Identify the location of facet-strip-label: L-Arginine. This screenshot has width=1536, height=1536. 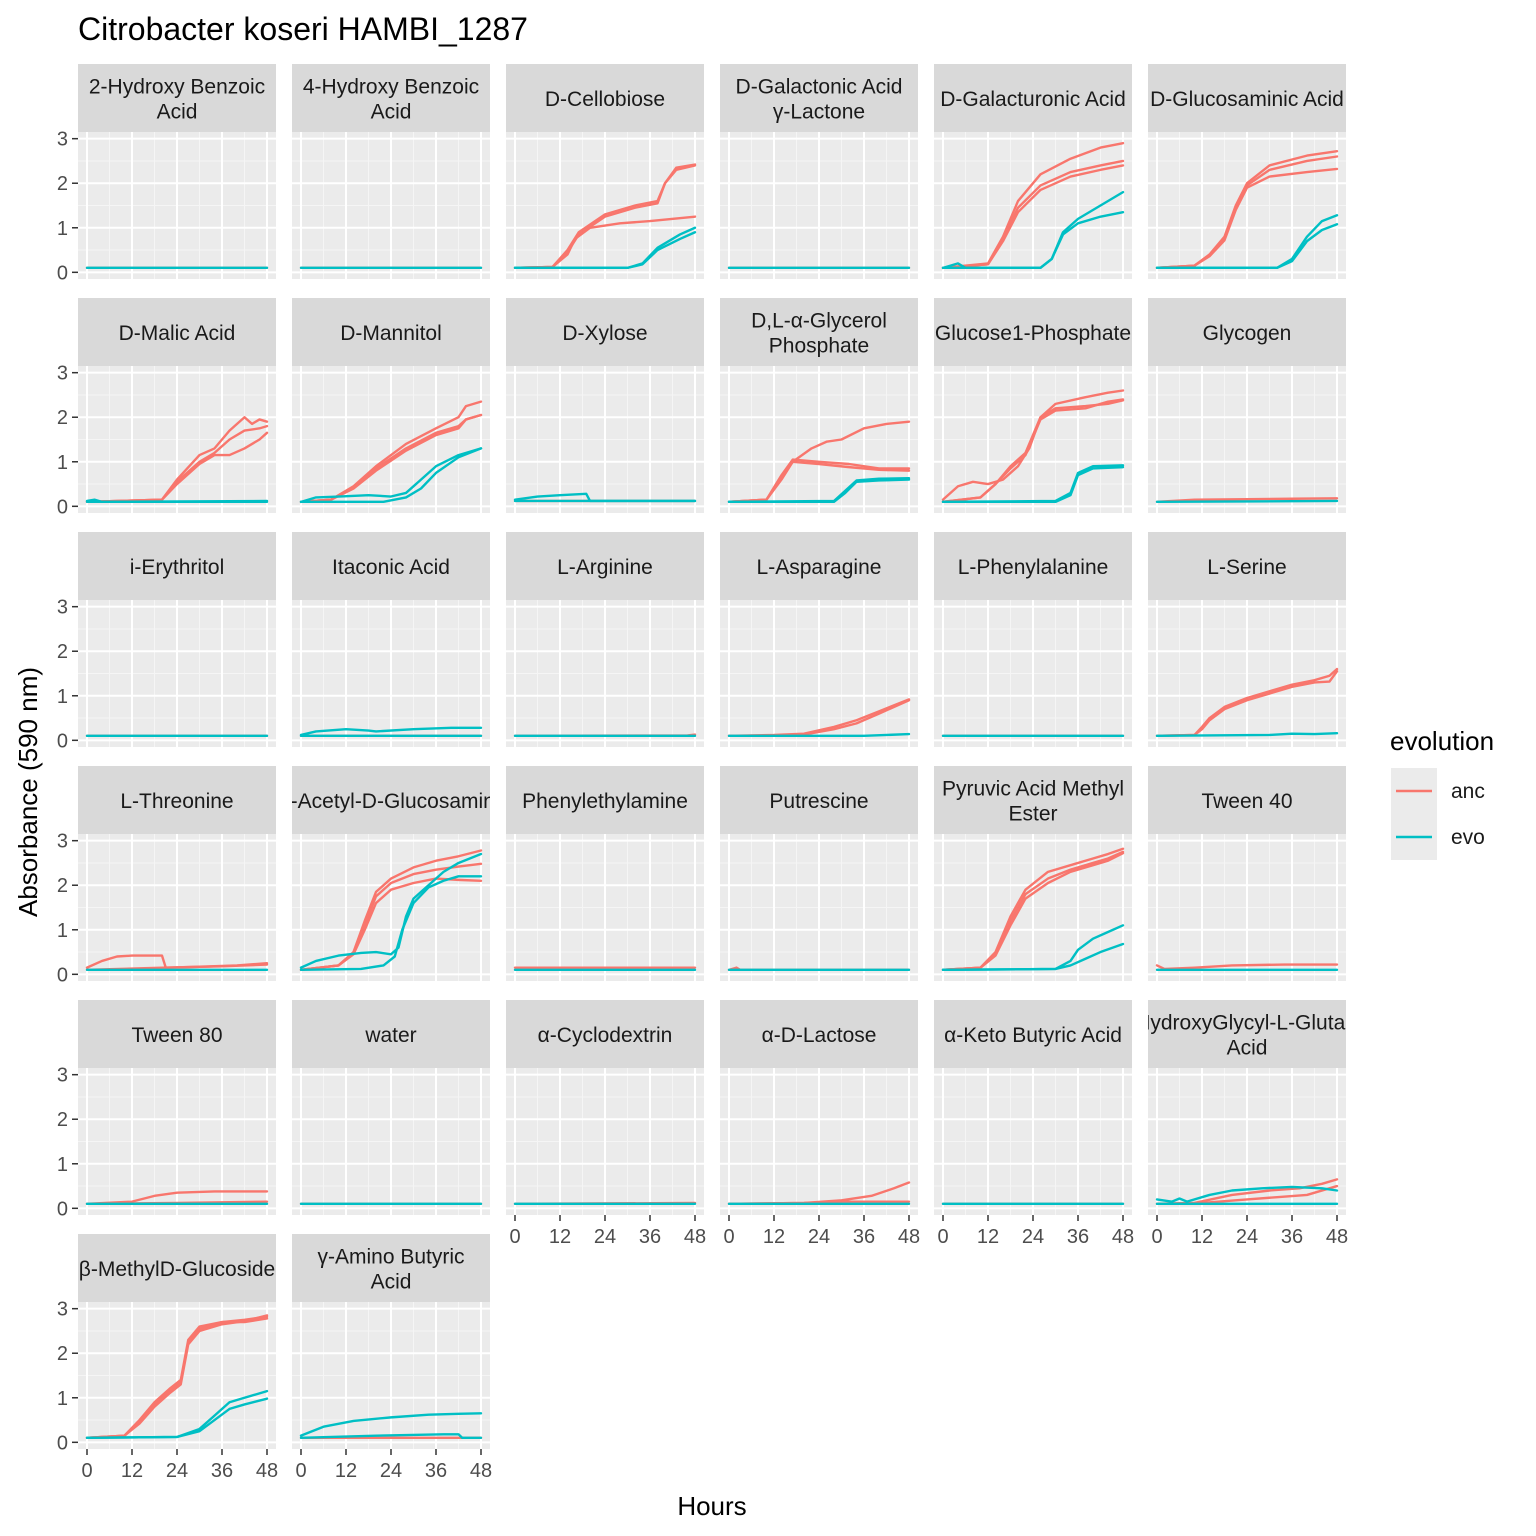
(605, 567).